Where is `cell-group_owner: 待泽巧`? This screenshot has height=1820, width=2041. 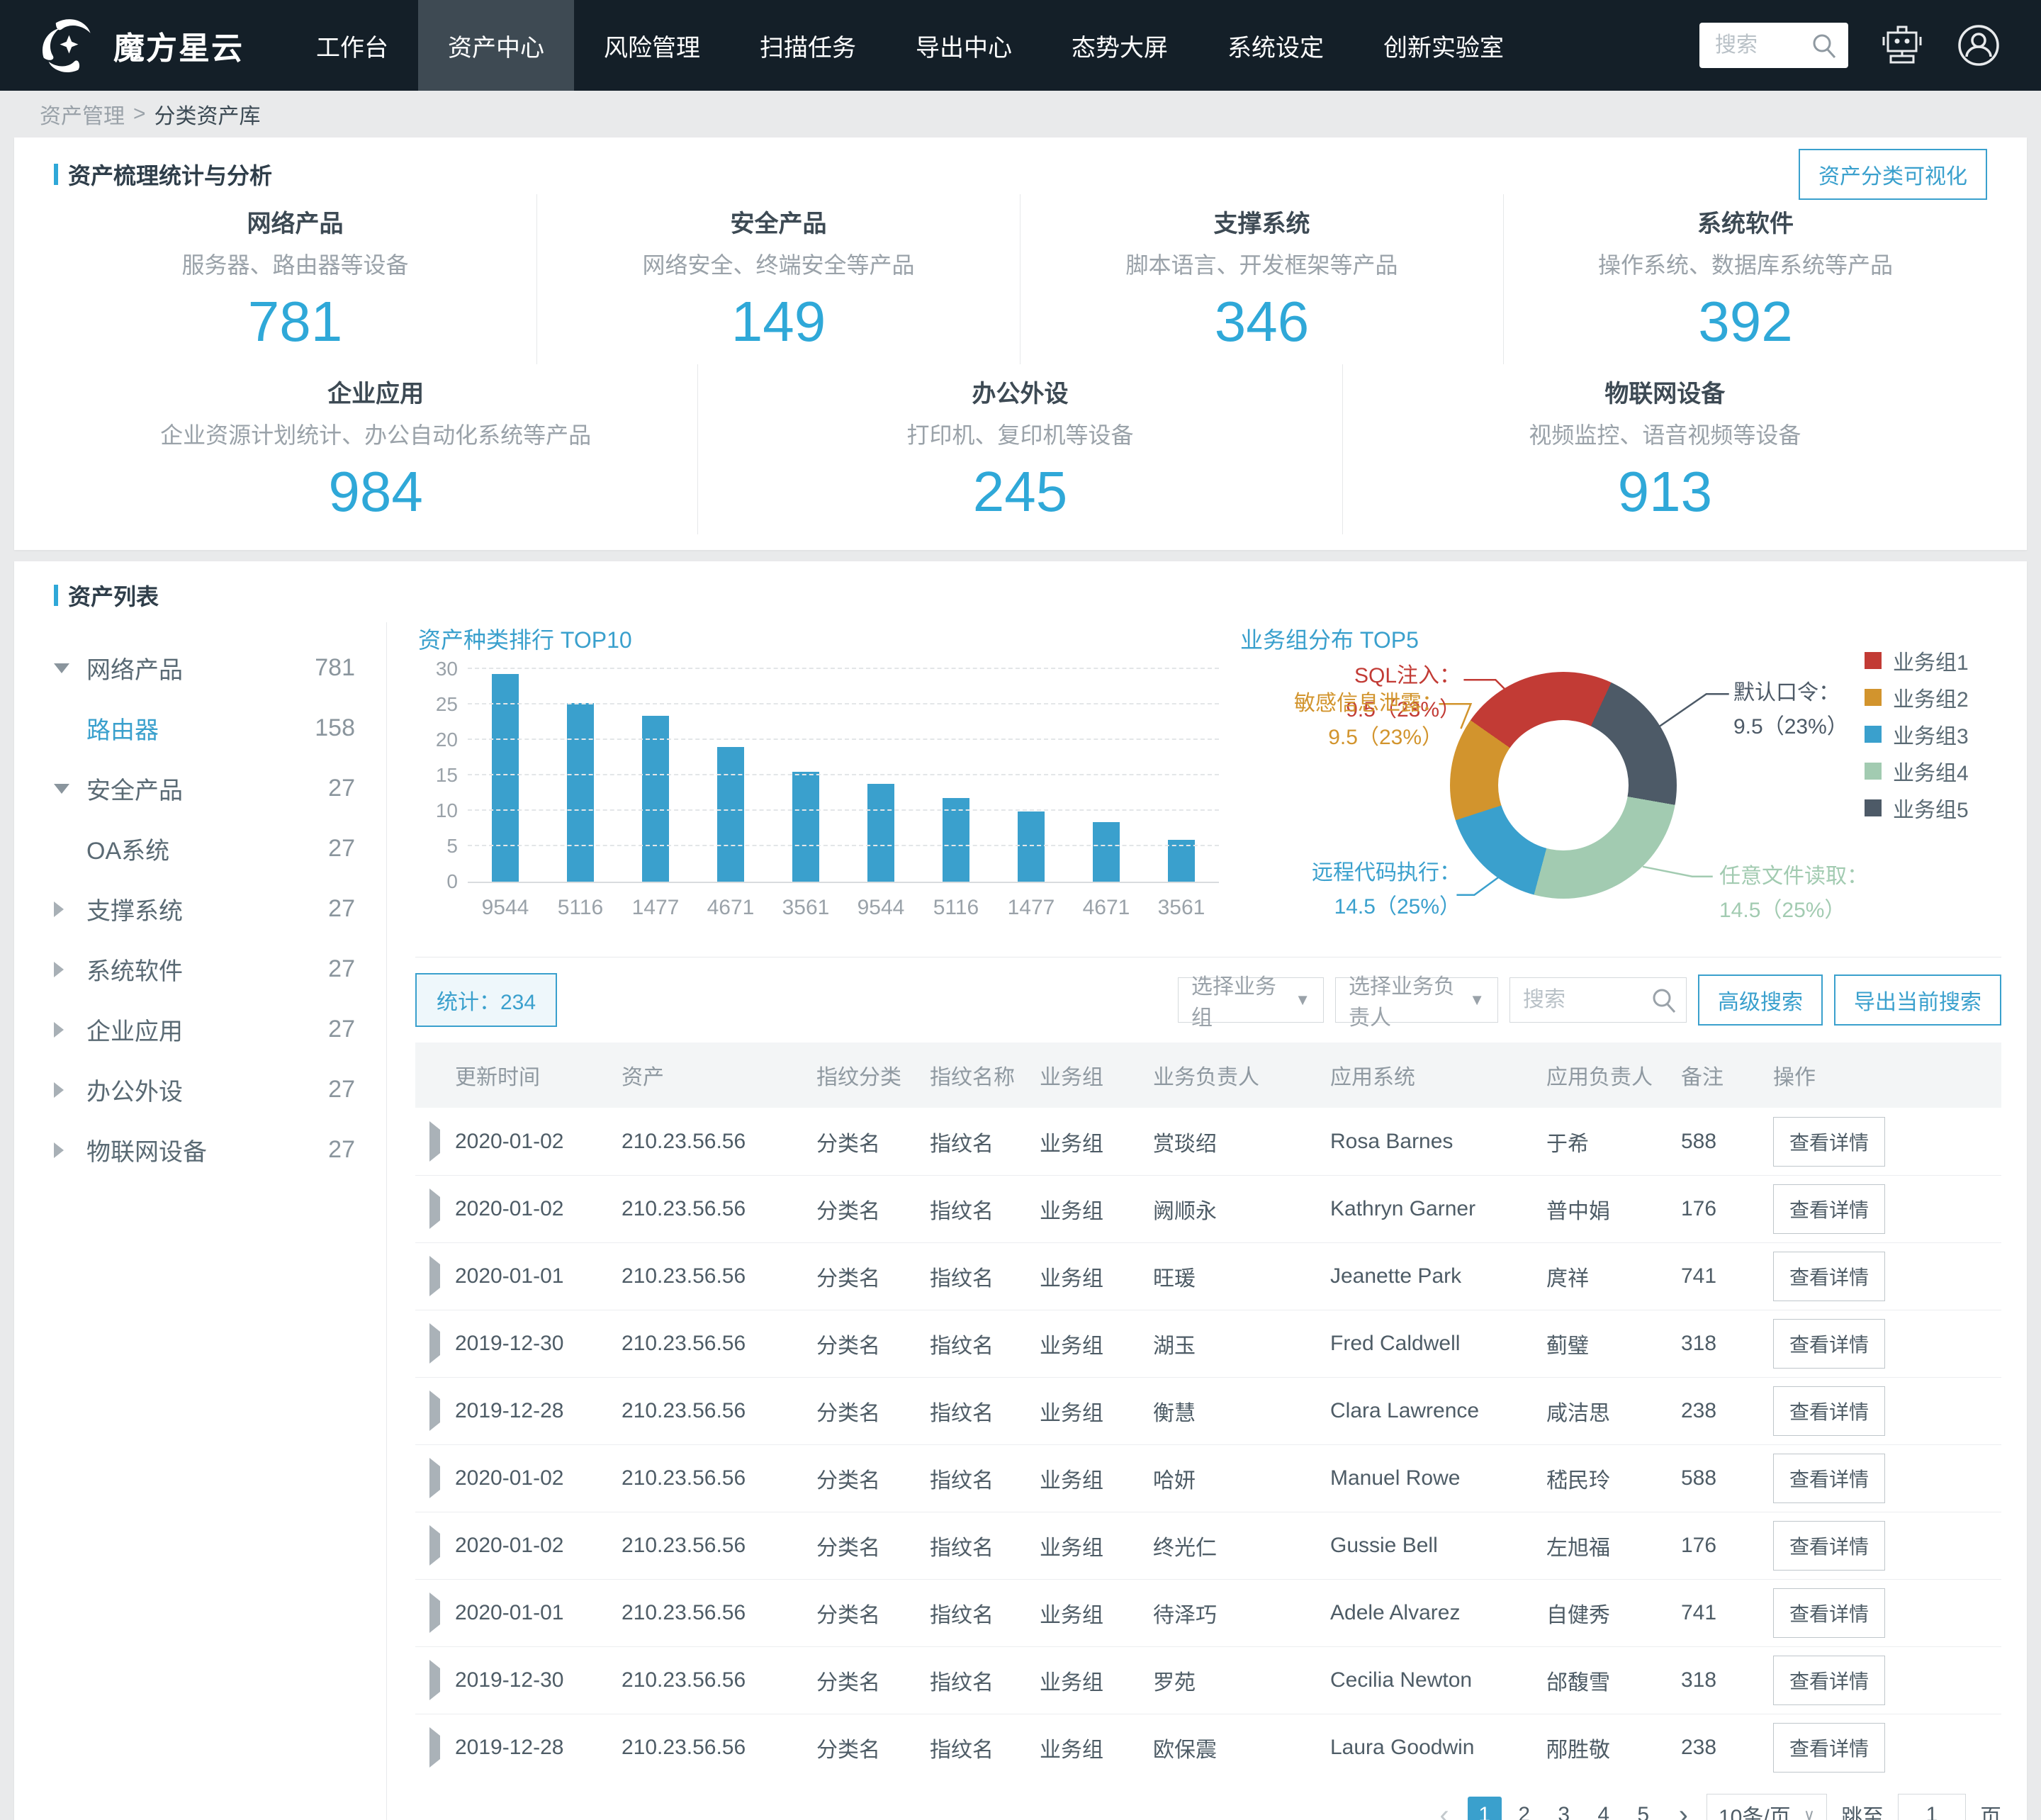
cell-group_owner: 待泽巧 is located at coordinates (1185, 1616).